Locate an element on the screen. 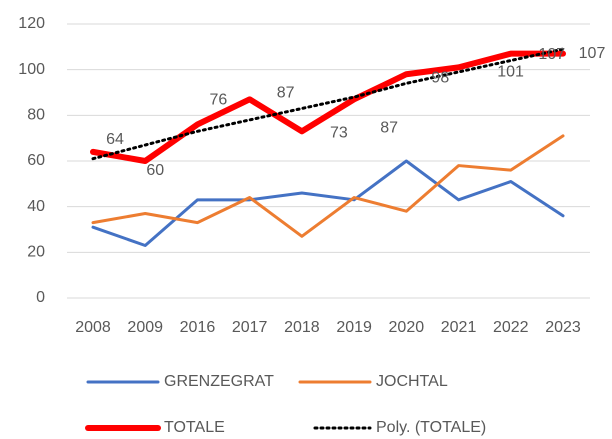  x-tick-label: 2017 is located at coordinates (250, 327).